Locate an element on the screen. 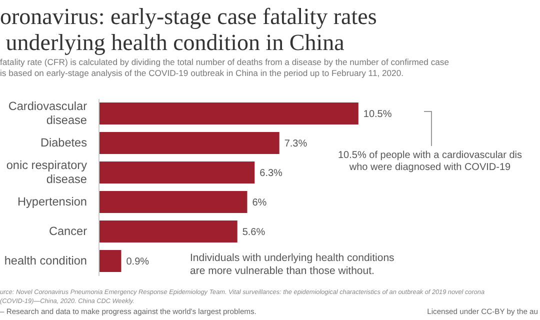 This screenshot has width=540, height=320. y-tick-label: Diabetes is located at coordinates (64, 142).